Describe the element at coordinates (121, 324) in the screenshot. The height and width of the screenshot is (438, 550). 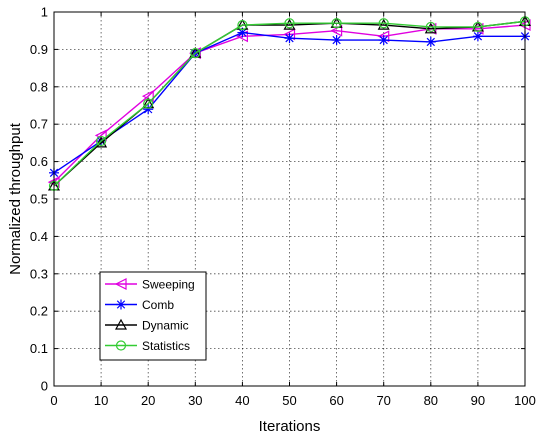
I see `legend-marker-dynamic` at that location.